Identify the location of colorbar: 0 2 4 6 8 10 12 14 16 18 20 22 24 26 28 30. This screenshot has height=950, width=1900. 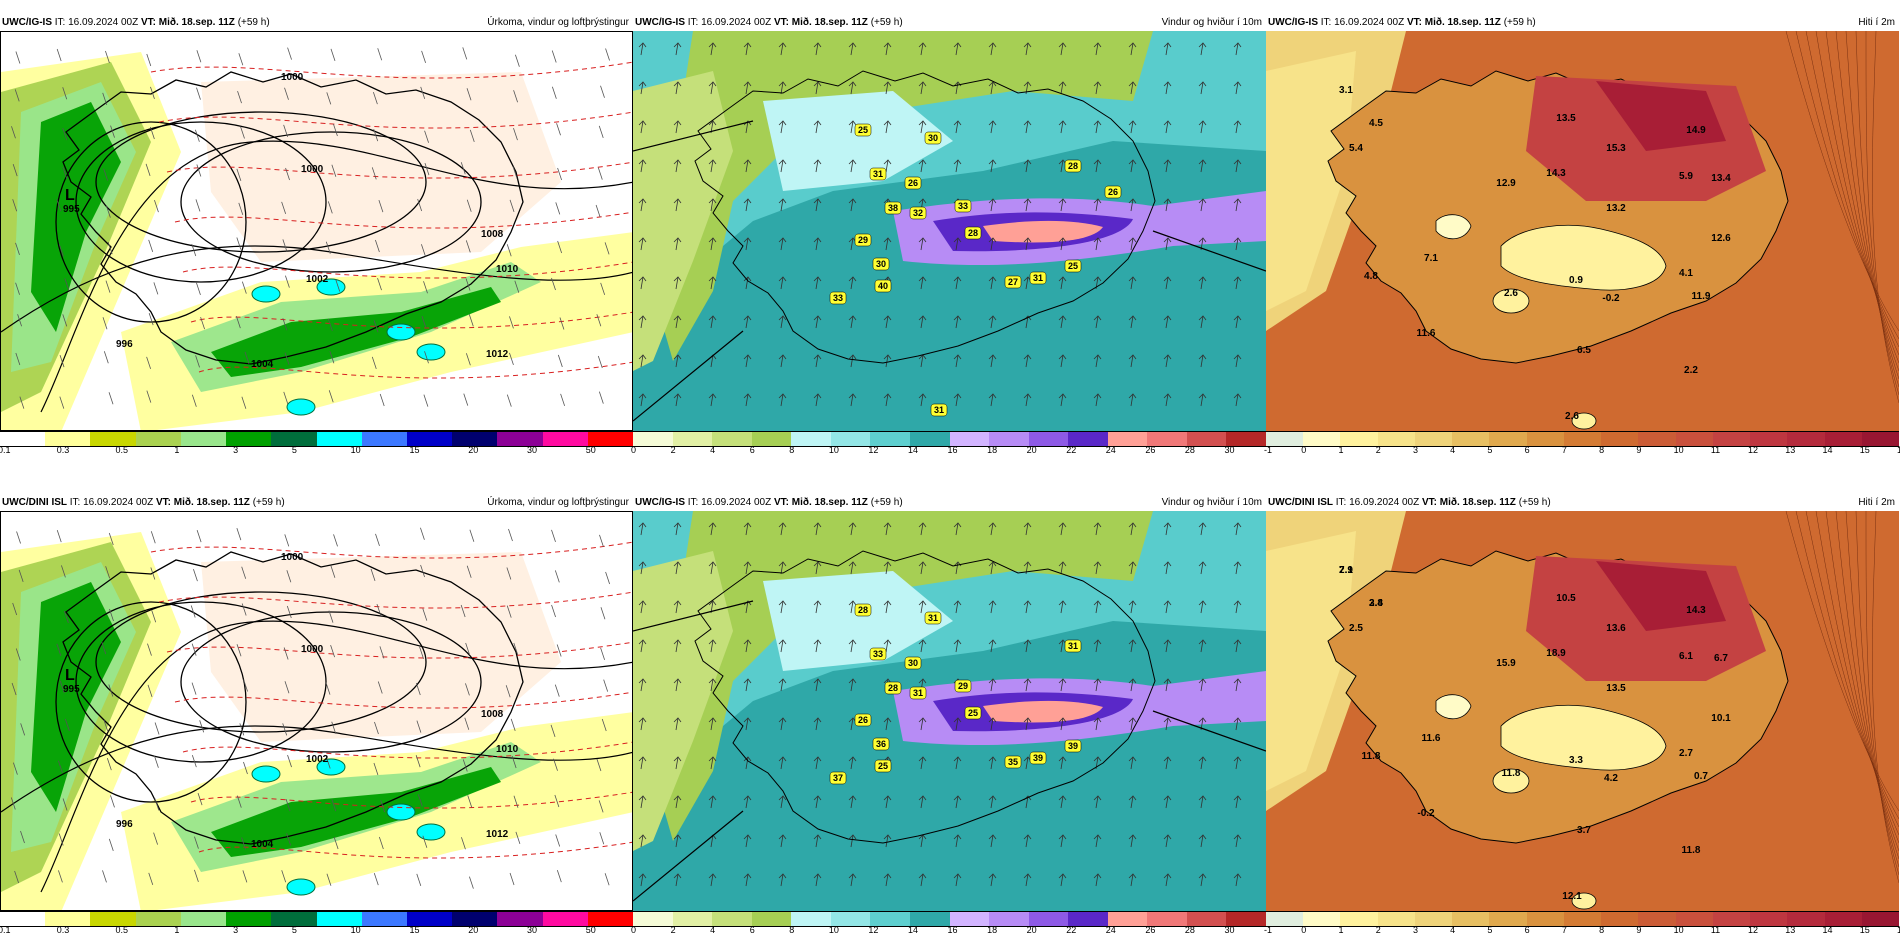
(948, 923).